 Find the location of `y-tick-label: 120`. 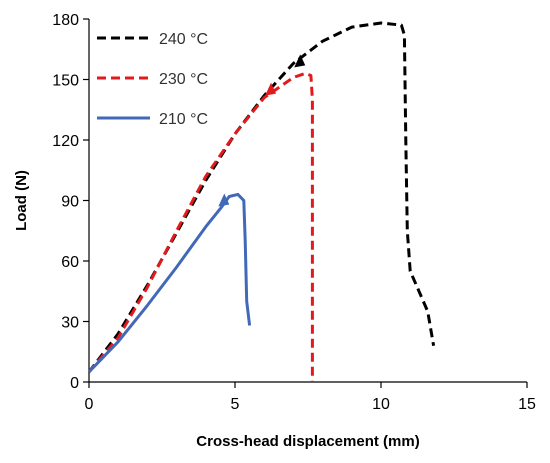

y-tick-label: 120 is located at coordinates (65, 141).